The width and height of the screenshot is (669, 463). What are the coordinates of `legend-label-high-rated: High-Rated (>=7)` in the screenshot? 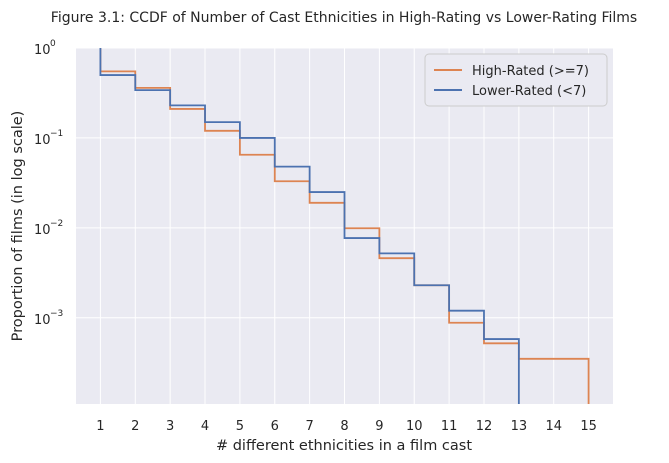 It's located at (530, 71).